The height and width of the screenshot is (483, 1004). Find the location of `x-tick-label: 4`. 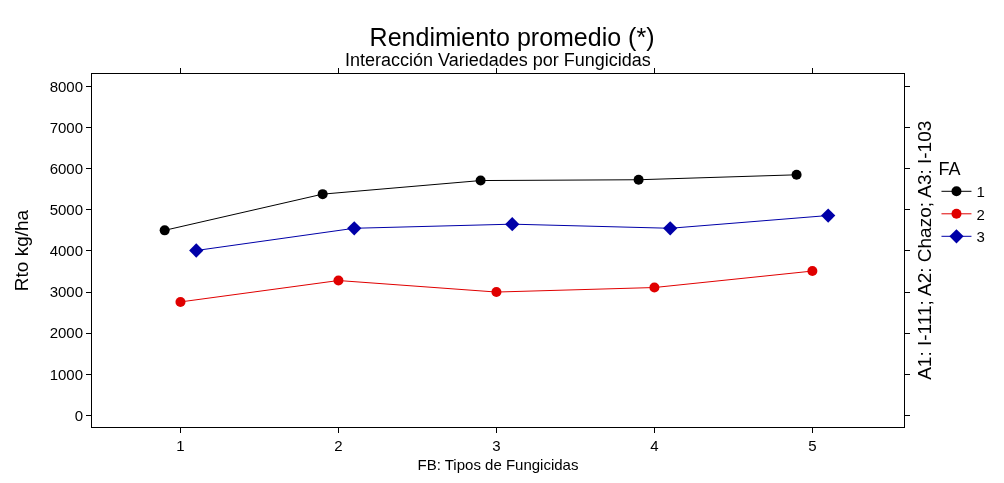

x-tick-label: 4 is located at coordinates (654, 445).